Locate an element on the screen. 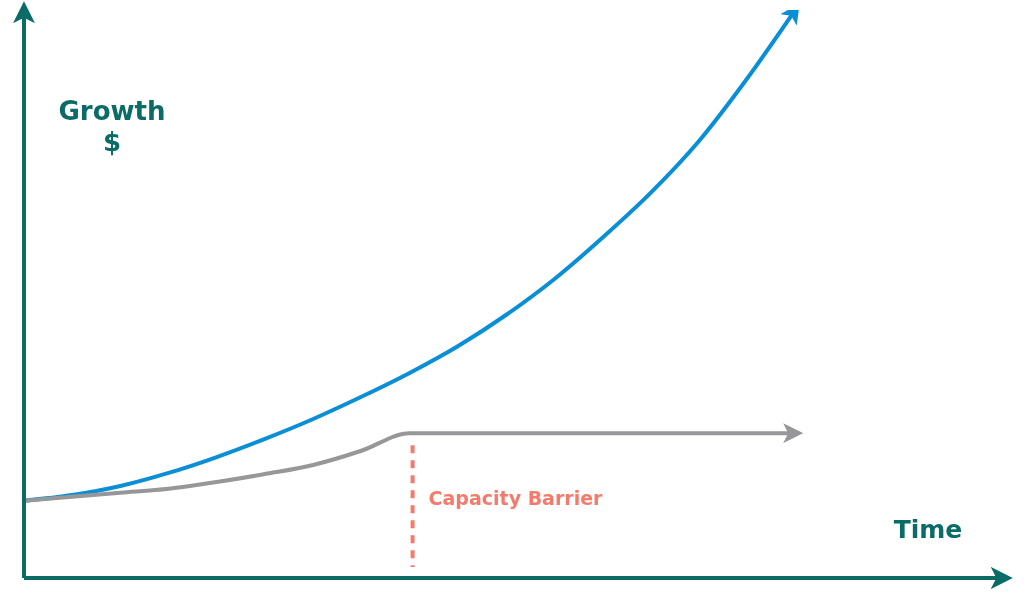  x-axis-title: Time is located at coordinates (928, 530).